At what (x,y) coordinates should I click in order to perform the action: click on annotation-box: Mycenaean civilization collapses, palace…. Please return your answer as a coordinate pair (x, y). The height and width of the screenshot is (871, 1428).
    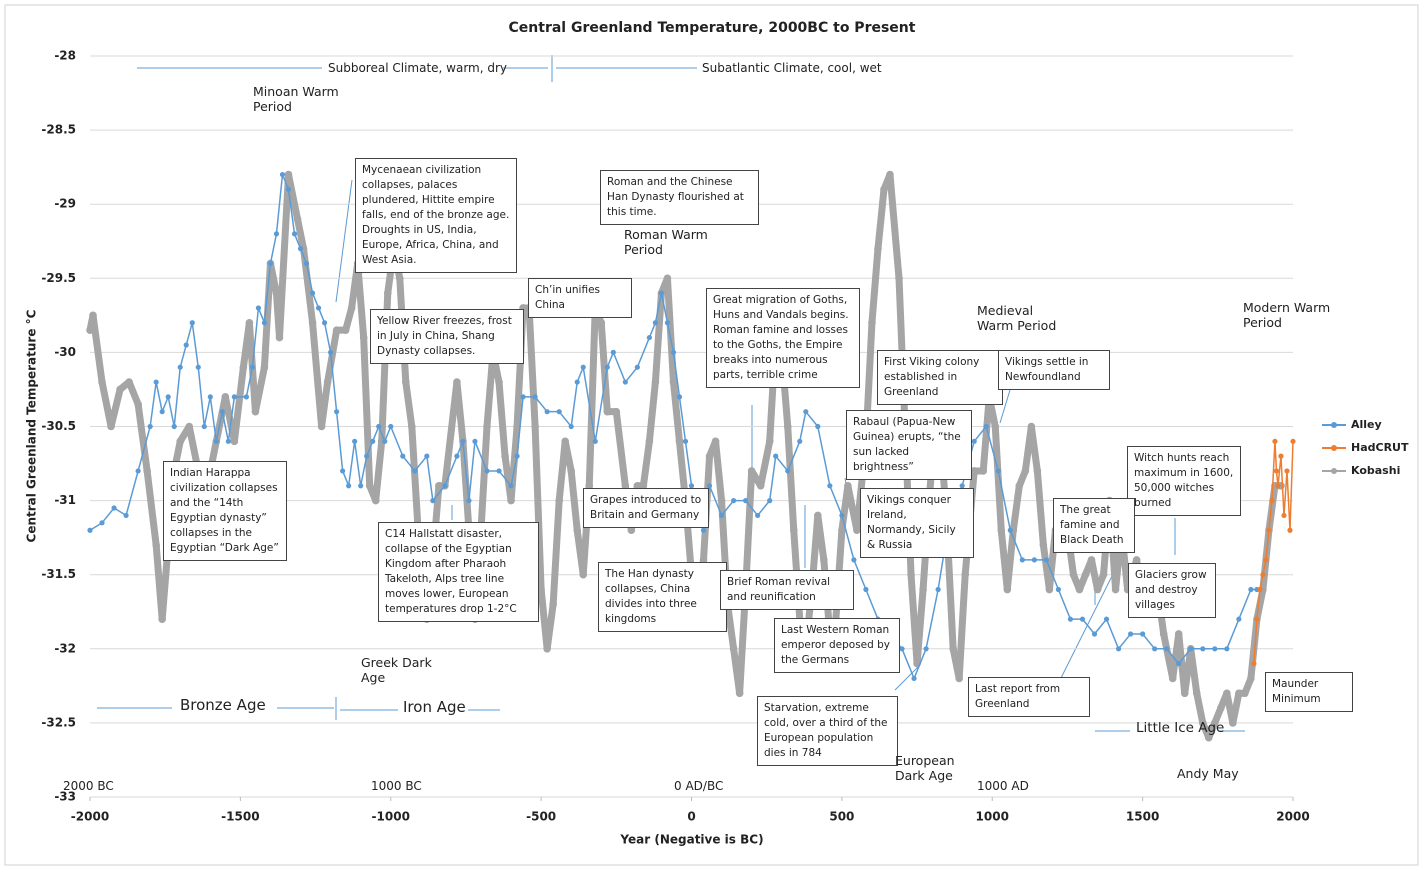
    Looking at the image, I should click on (436, 215).